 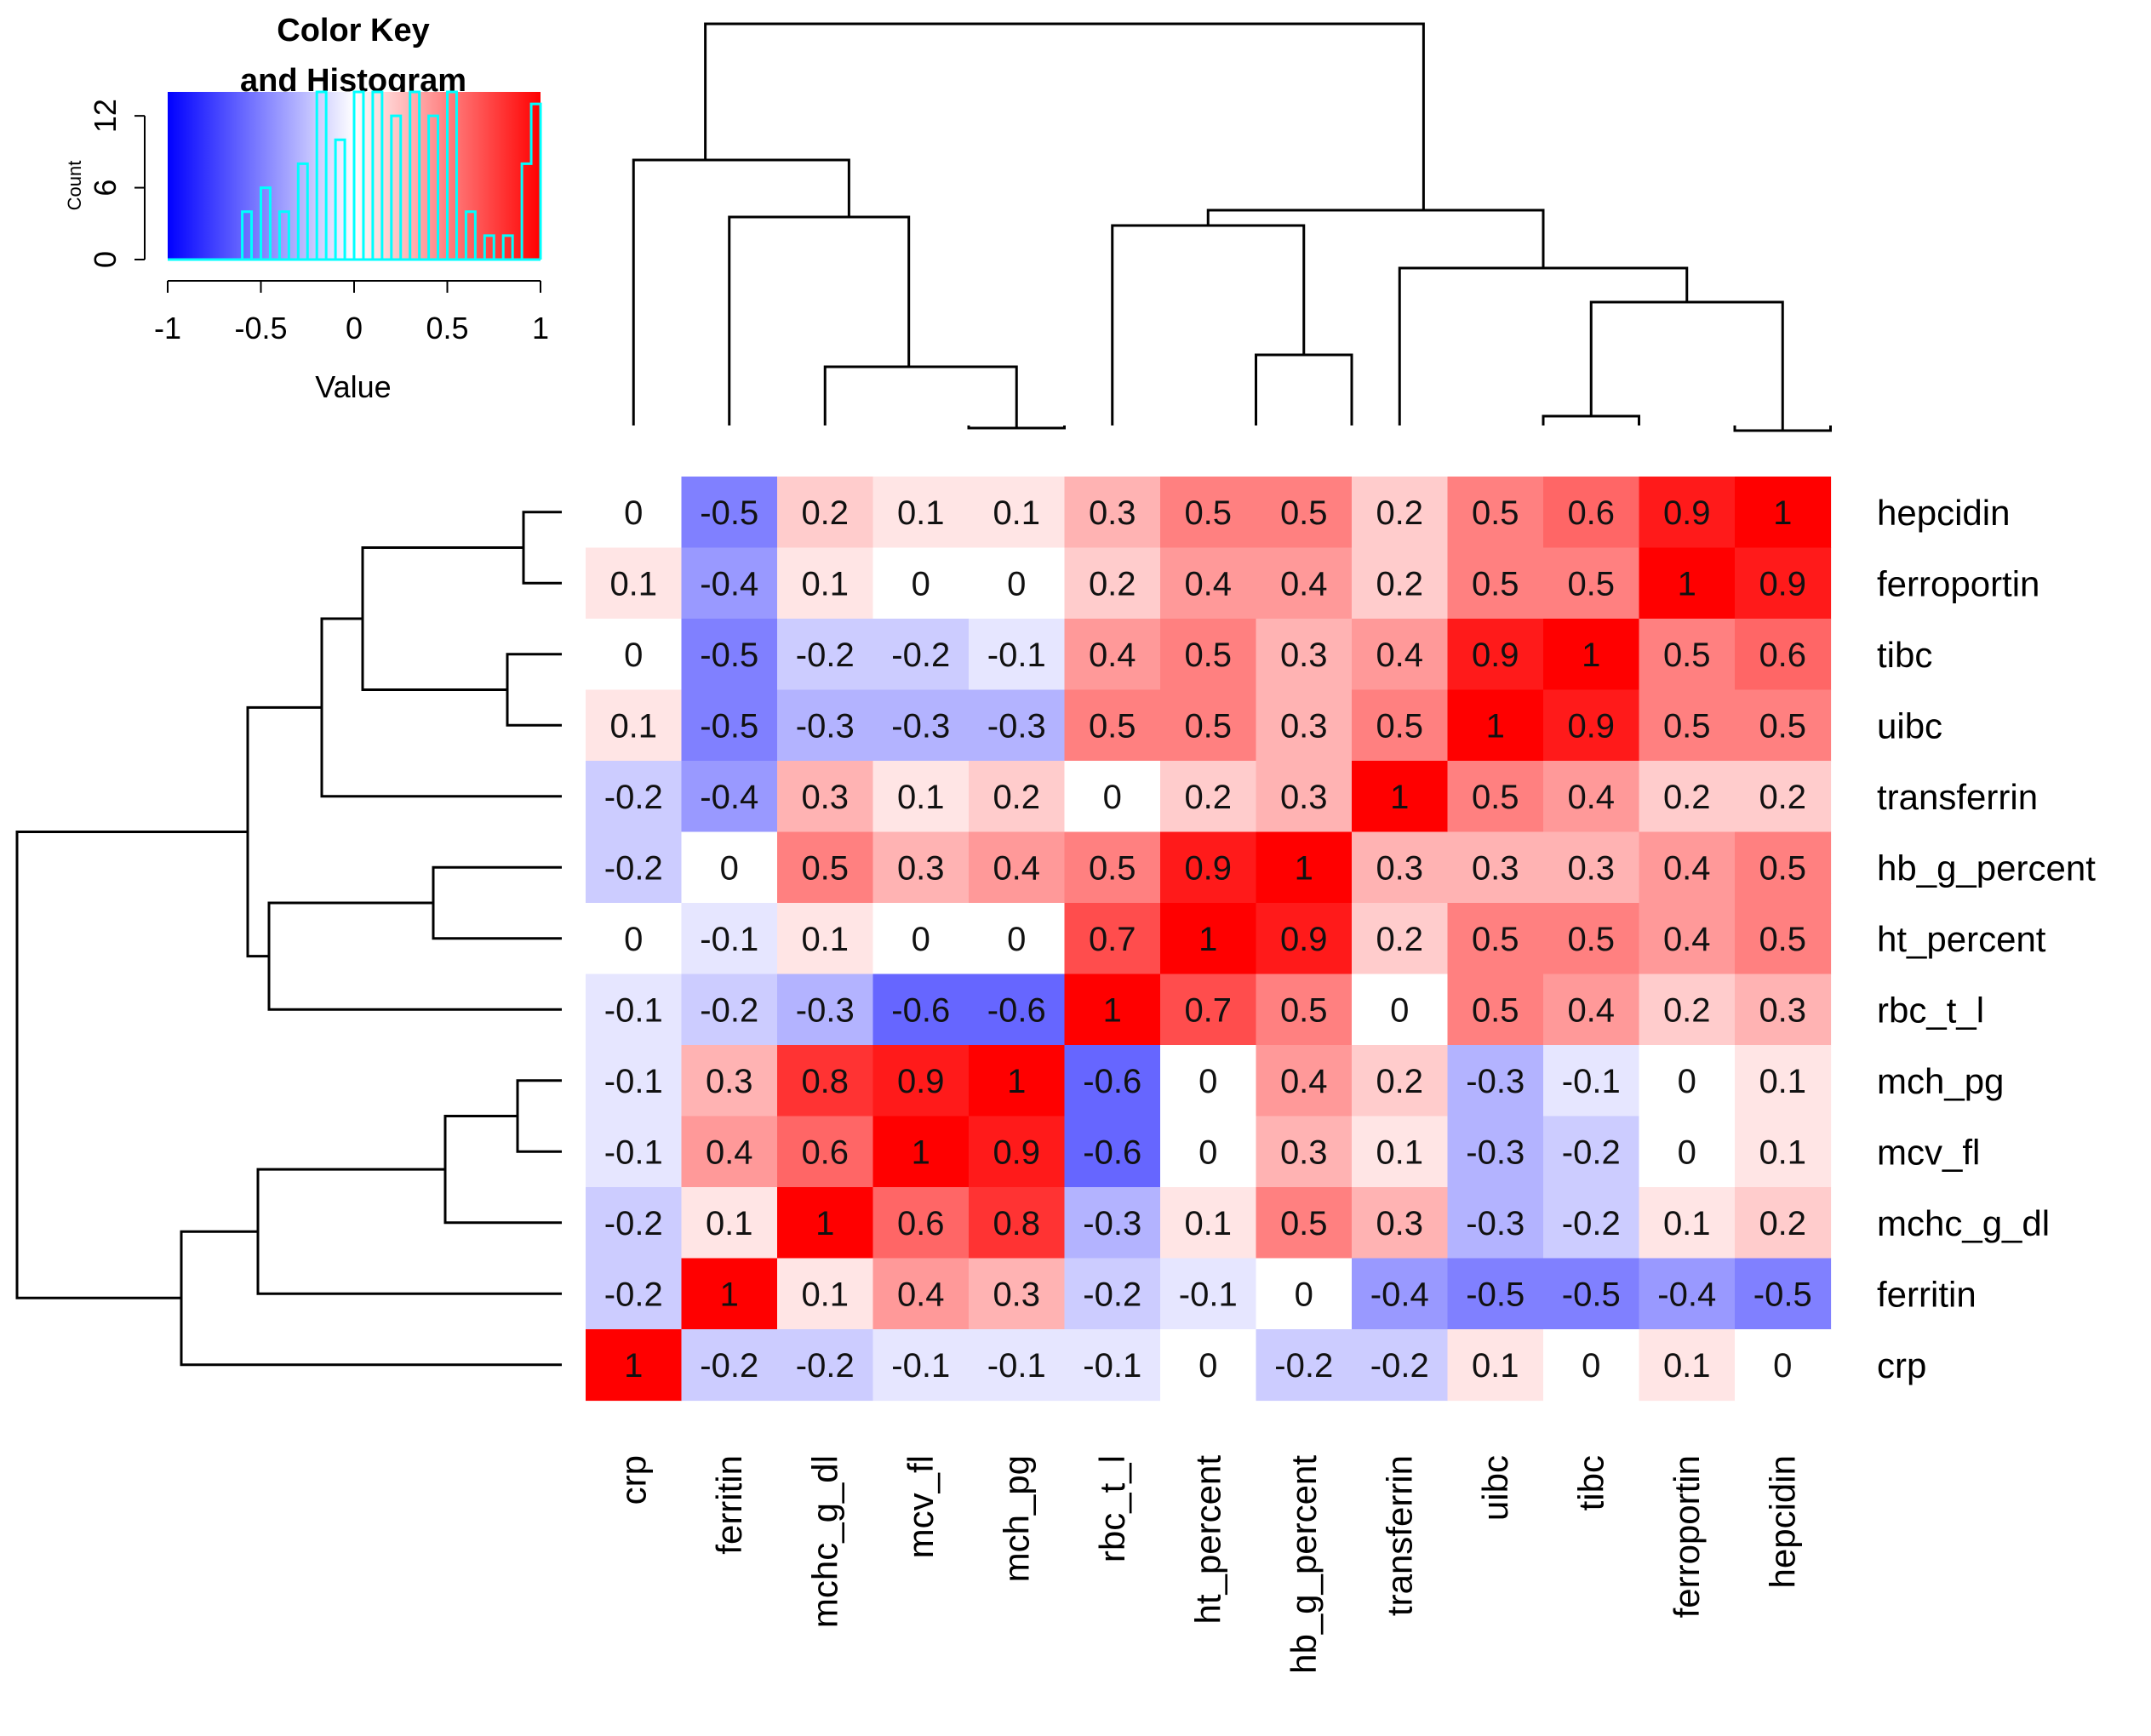 I want to click on column-label: mchc_g_dl, so click(x=824, y=1541).